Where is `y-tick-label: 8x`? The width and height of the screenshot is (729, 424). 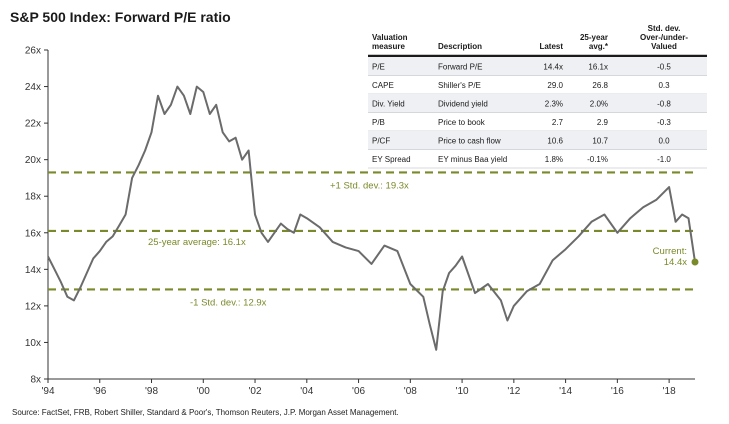
y-tick-label: 8x is located at coordinates (35, 380).